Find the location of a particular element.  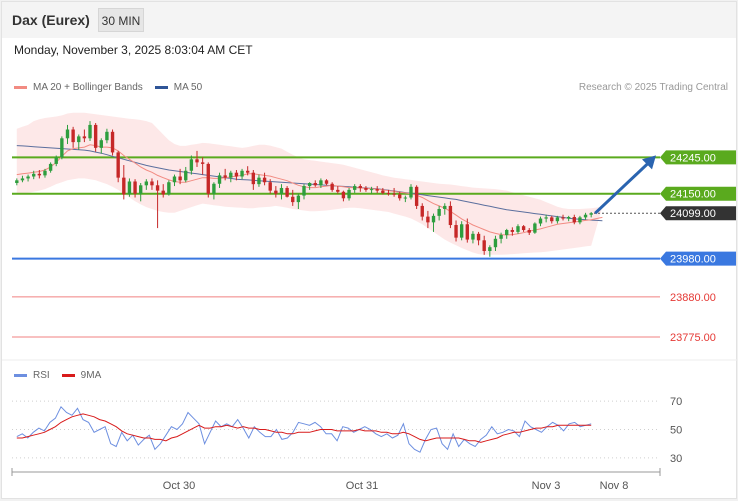

rsi-tick-label: 50 is located at coordinates (676, 431).